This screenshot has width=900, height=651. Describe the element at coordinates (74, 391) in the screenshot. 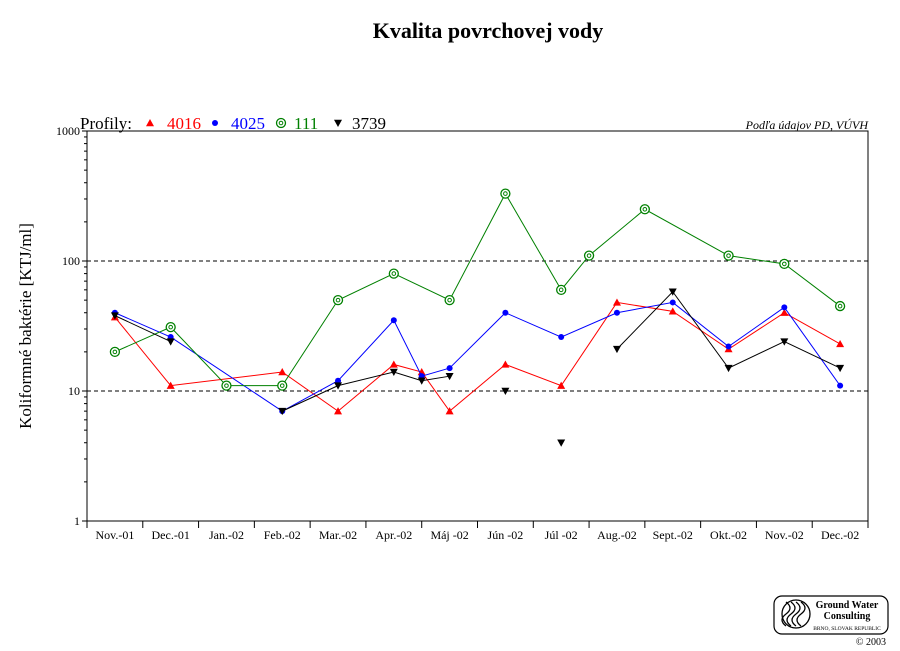

I see `y-tick-label: 10` at that location.